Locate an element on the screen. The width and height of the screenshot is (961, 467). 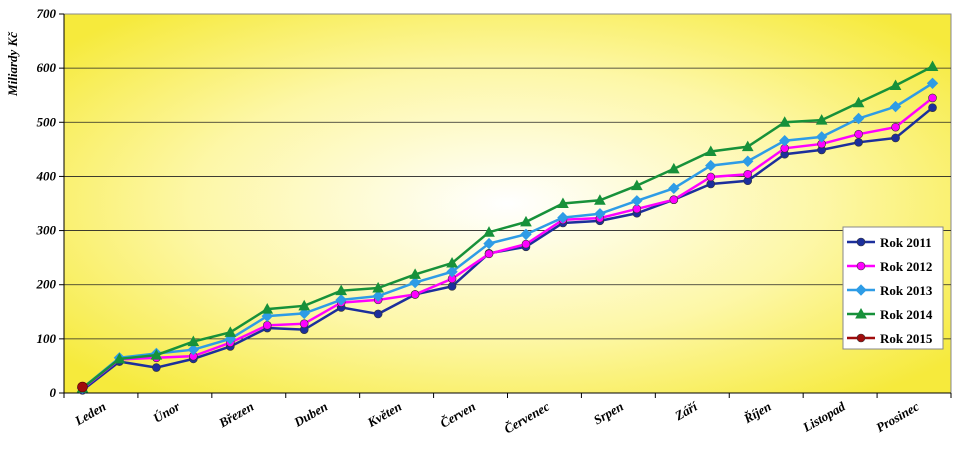
legend-item: Rok 2014 is located at coordinates (890, 314).